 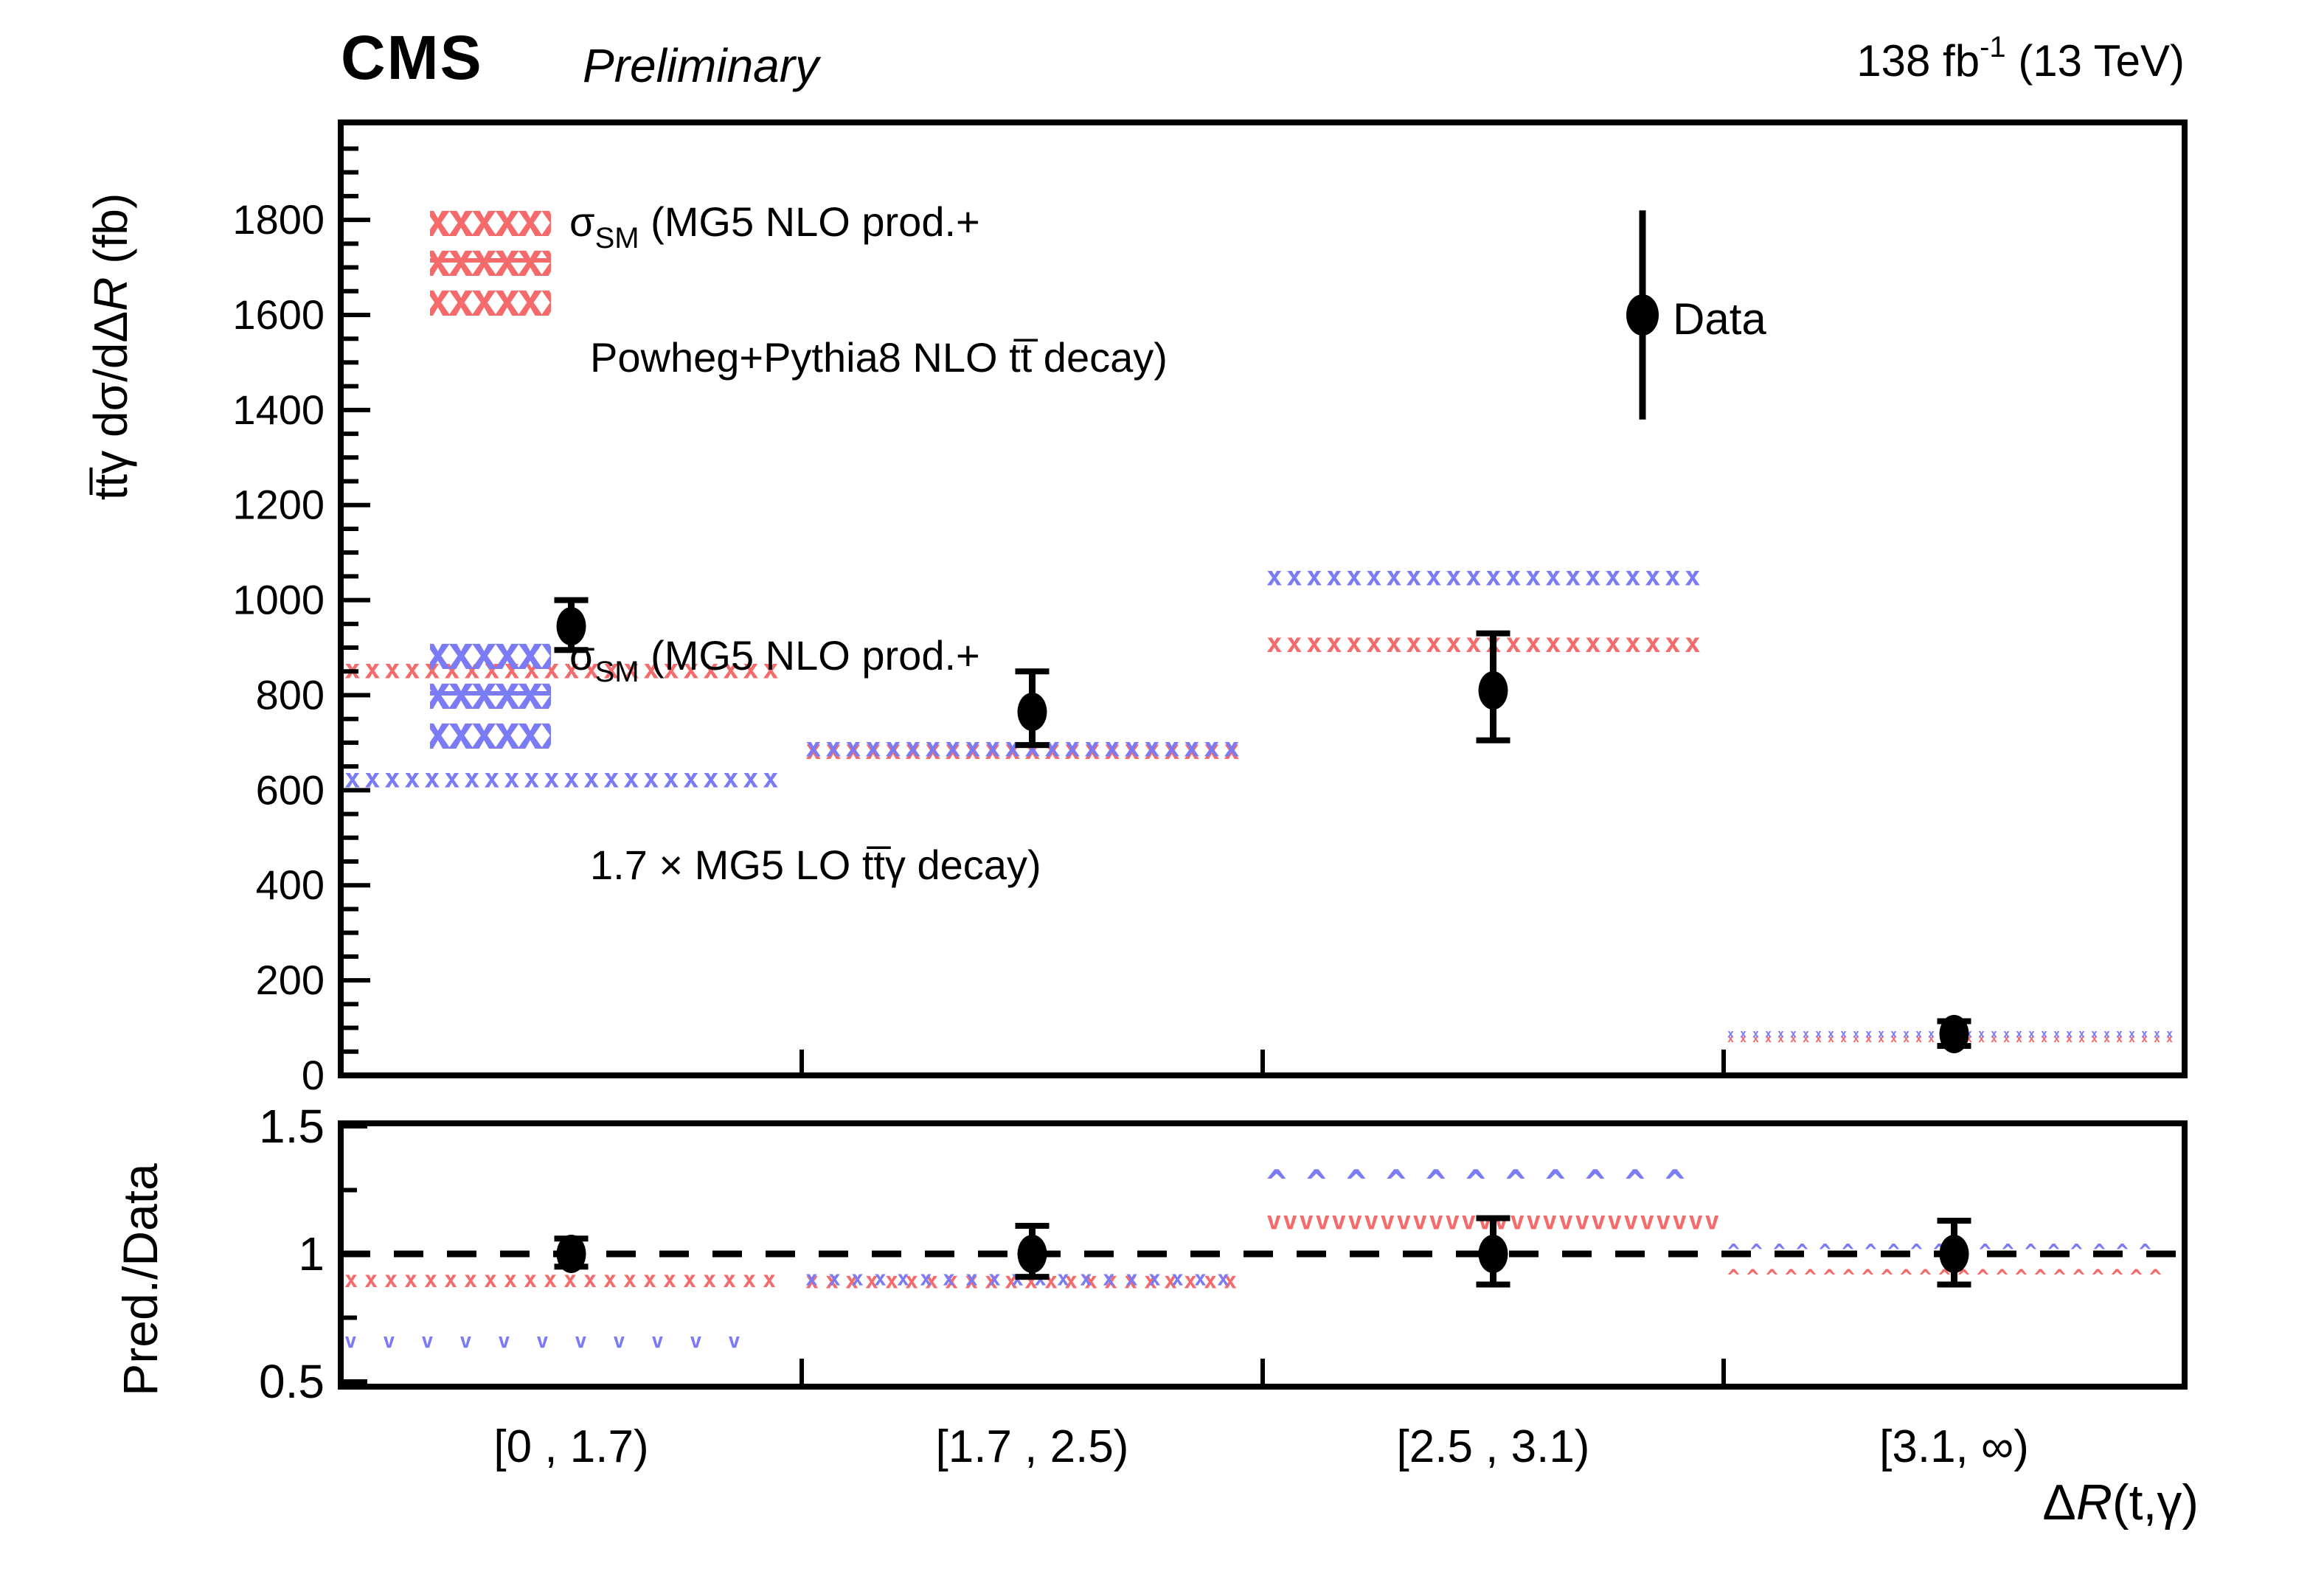 I want to click on x-axis-title-r: R, so click(x=2093, y=1502).